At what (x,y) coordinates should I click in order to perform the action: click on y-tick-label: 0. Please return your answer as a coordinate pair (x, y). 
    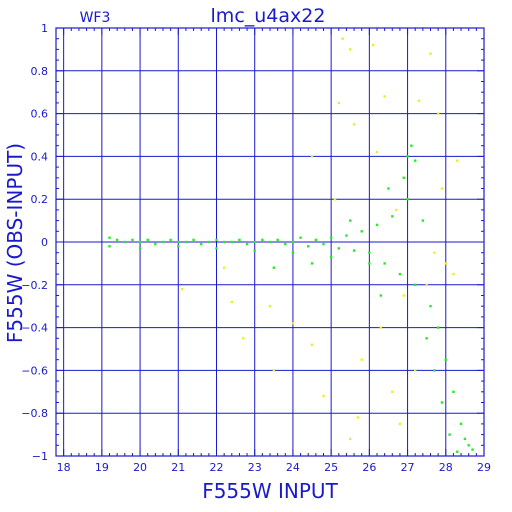
    Looking at the image, I should click on (44, 242).